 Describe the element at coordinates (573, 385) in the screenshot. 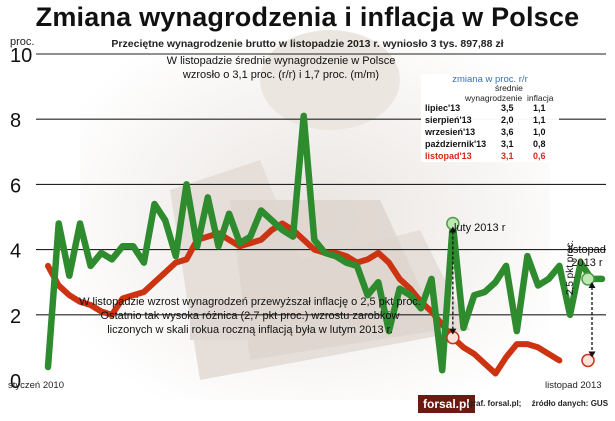

I see `x-axis-end-label: listopad 2013` at that location.